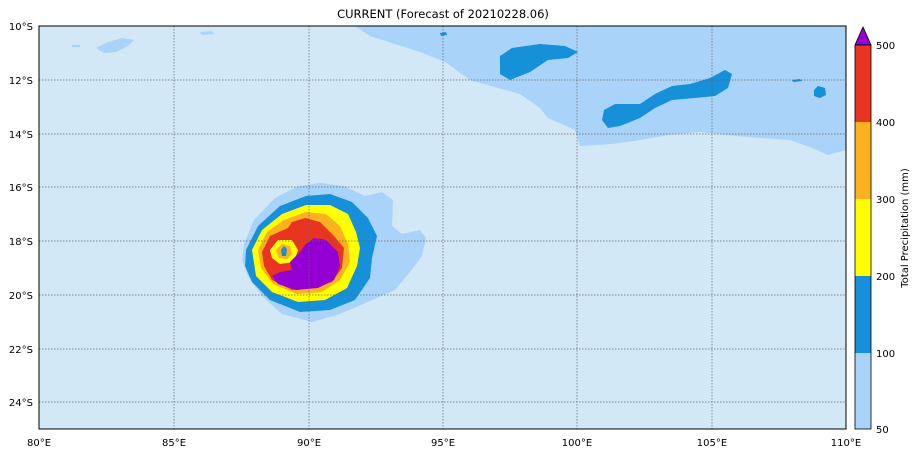  I want to click on x-tick-label: 90°E, so click(309, 443).